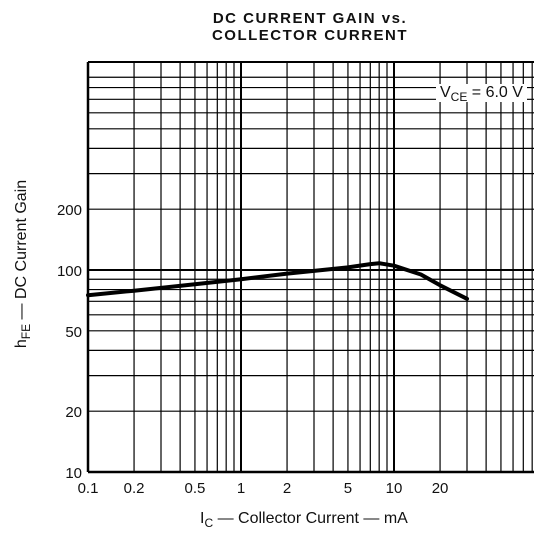 This screenshot has width=534, height=536. I want to click on y-axis-label: hFE — DC Current Gain, so click(23, 264).